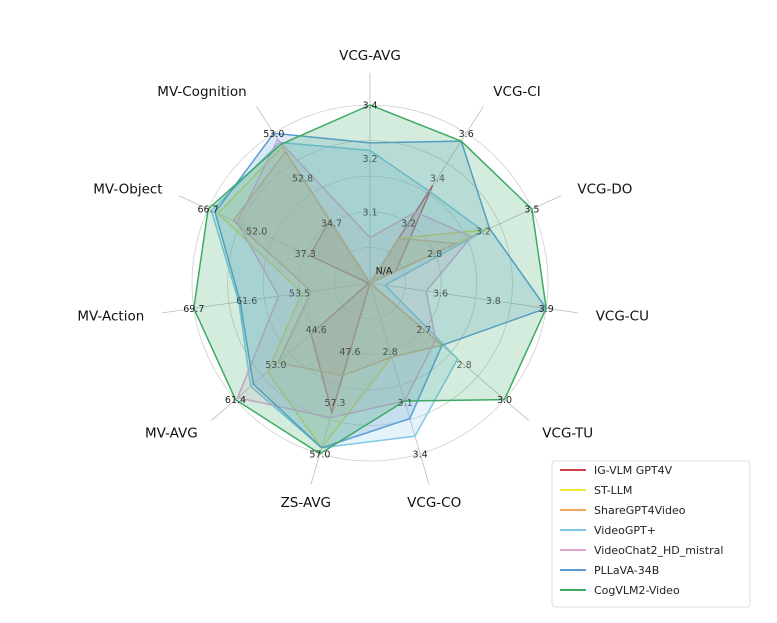 The image size is (777, 623). What do you see at coordinates (319, 454) in the screenshot?
I see `tick-label-zs-avg-3: 57.0` at bounding box center [319, 454].